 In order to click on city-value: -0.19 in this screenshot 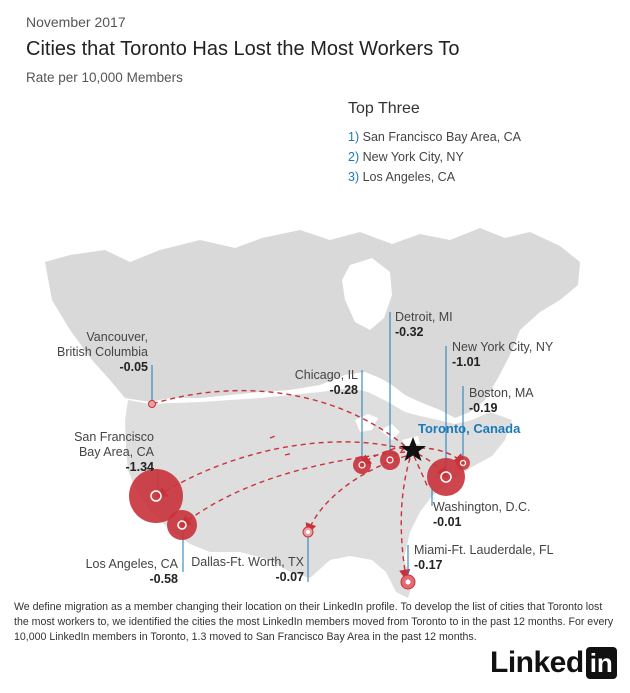, I will do `click(483, 408)`.